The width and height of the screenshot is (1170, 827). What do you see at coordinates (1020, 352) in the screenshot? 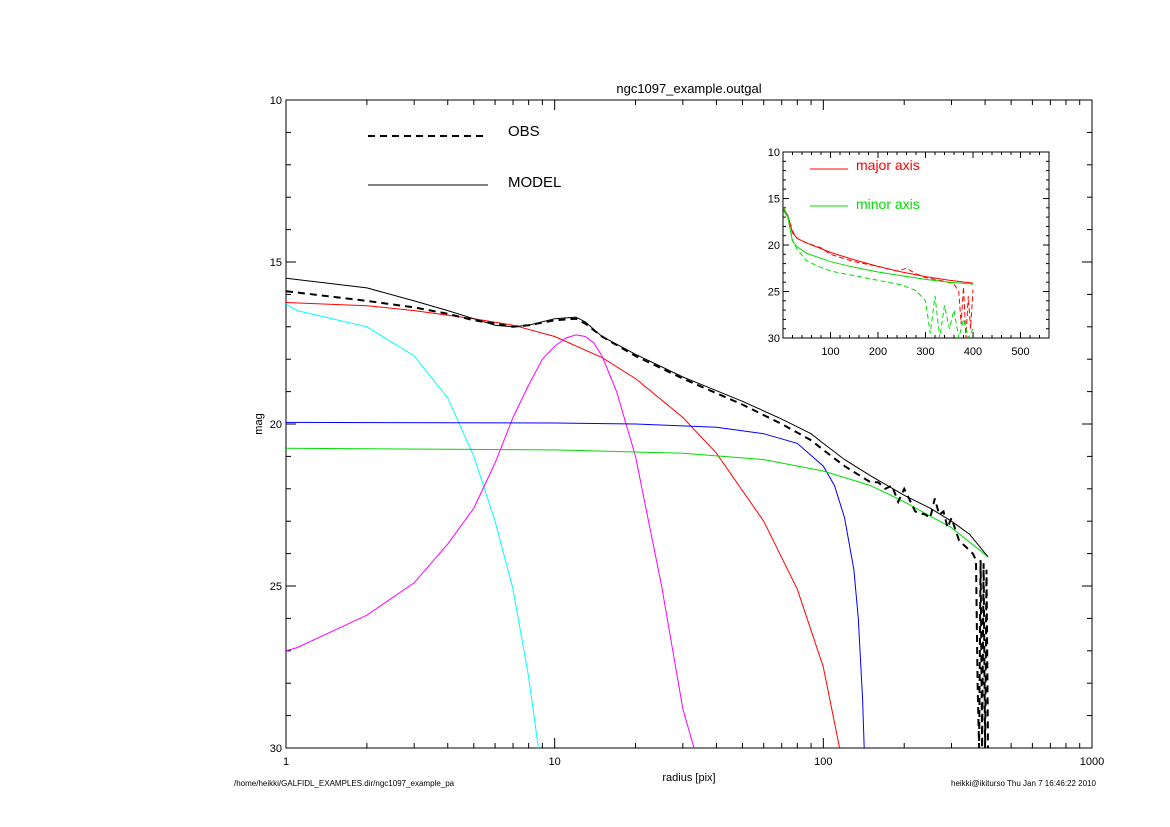
I see `inset-x-tick-label: 500` at bounding box center [1020, 352].